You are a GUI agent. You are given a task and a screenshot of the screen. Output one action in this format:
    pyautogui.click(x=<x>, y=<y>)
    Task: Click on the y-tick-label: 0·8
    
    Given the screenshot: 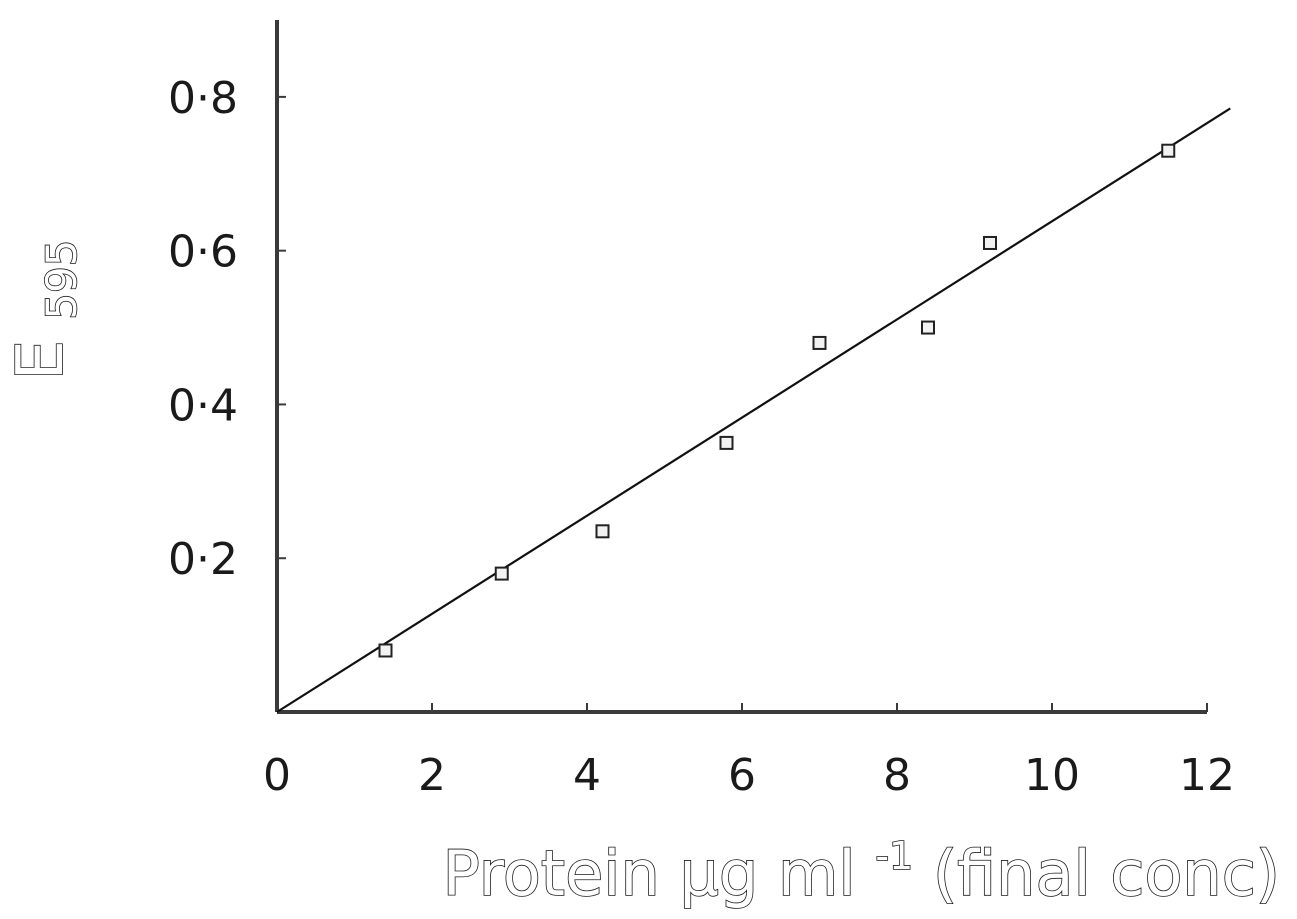 What is the action you would take?
    pyautogui.click(x=203, y=98)
    